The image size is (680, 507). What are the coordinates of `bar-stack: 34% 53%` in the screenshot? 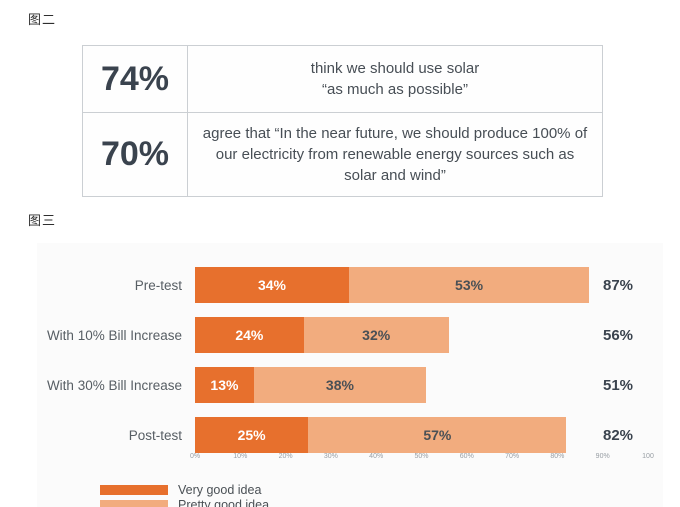 It's located at (392, 285).